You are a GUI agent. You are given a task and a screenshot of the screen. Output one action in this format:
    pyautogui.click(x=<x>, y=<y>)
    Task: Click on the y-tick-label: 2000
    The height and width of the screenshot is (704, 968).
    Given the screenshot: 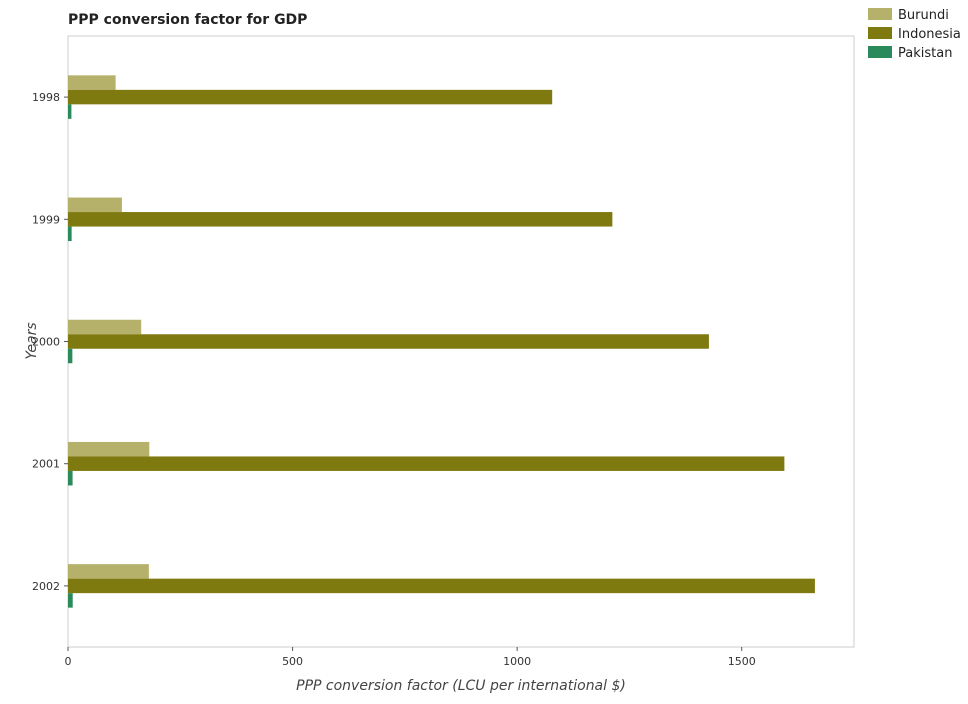 What is the action you would take?
    pyautogui.click(x=46, y=342)
    